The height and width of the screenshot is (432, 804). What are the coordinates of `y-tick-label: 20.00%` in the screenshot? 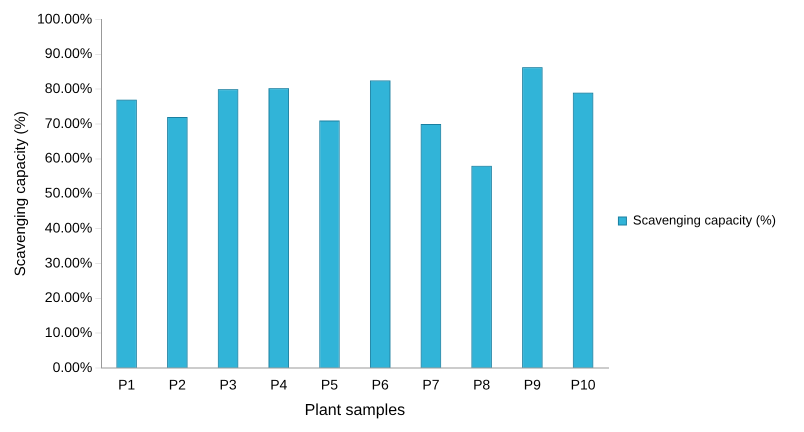 It's located at (68, 297).